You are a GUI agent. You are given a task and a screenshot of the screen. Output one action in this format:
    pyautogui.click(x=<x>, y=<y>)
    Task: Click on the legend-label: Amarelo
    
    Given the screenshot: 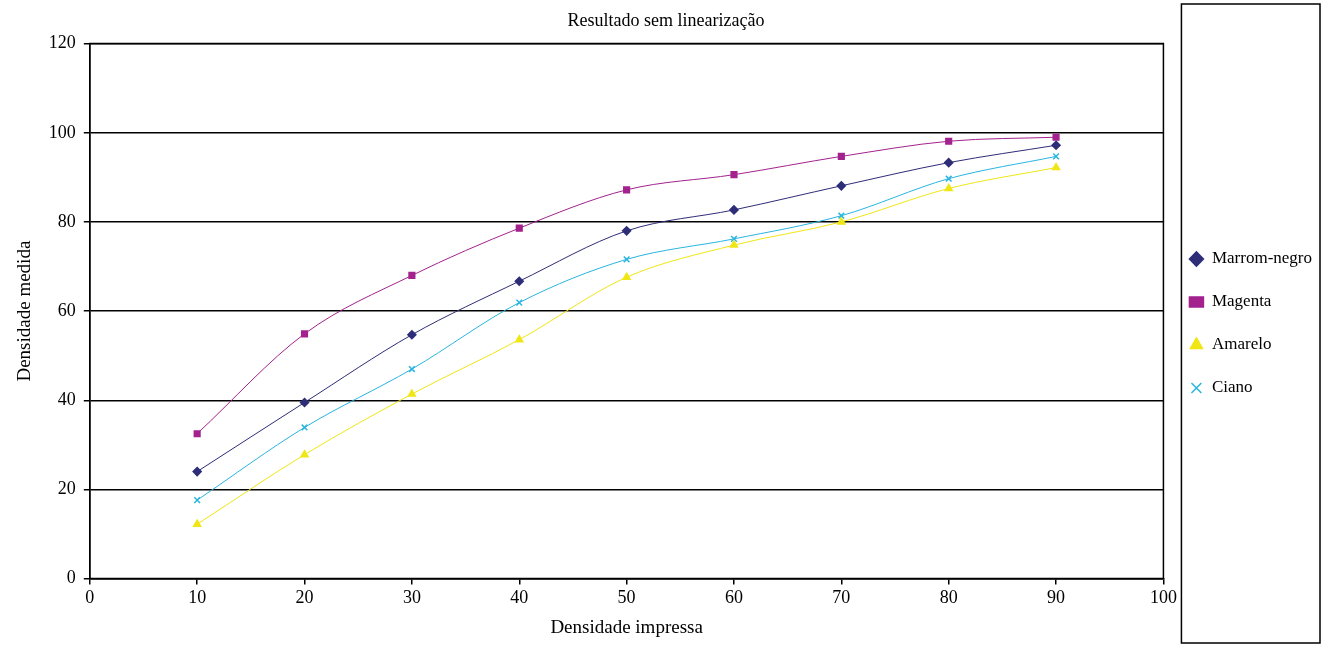 What is the action you would take?
    pyautogui.click(x=1241, y=344)
    